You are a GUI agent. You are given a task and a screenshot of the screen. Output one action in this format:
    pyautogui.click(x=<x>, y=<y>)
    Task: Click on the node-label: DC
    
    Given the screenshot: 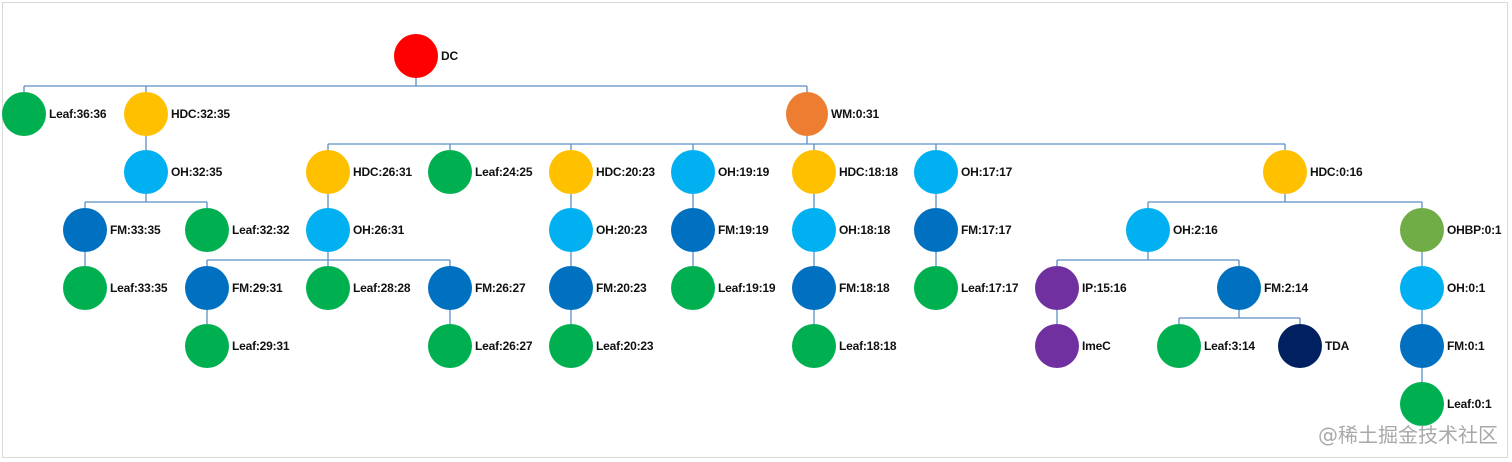 What is the action you would take?
    pyautogui.click(x=449, y=56)
    